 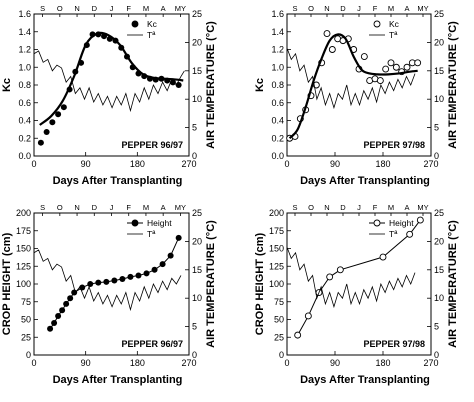 What do you see at coordinates (277, 103) in the screenshot?
I see `y-tick-label: 0.6` at bounding box center [277, 103].